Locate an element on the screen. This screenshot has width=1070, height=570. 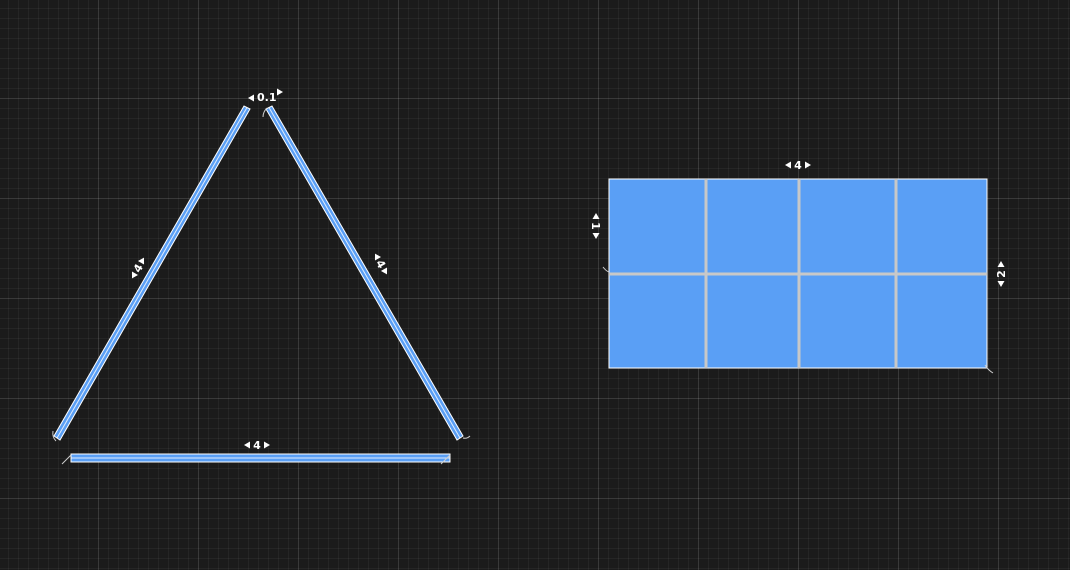
grid-panel: 4 1 2 is located at coordinates (798, 266).